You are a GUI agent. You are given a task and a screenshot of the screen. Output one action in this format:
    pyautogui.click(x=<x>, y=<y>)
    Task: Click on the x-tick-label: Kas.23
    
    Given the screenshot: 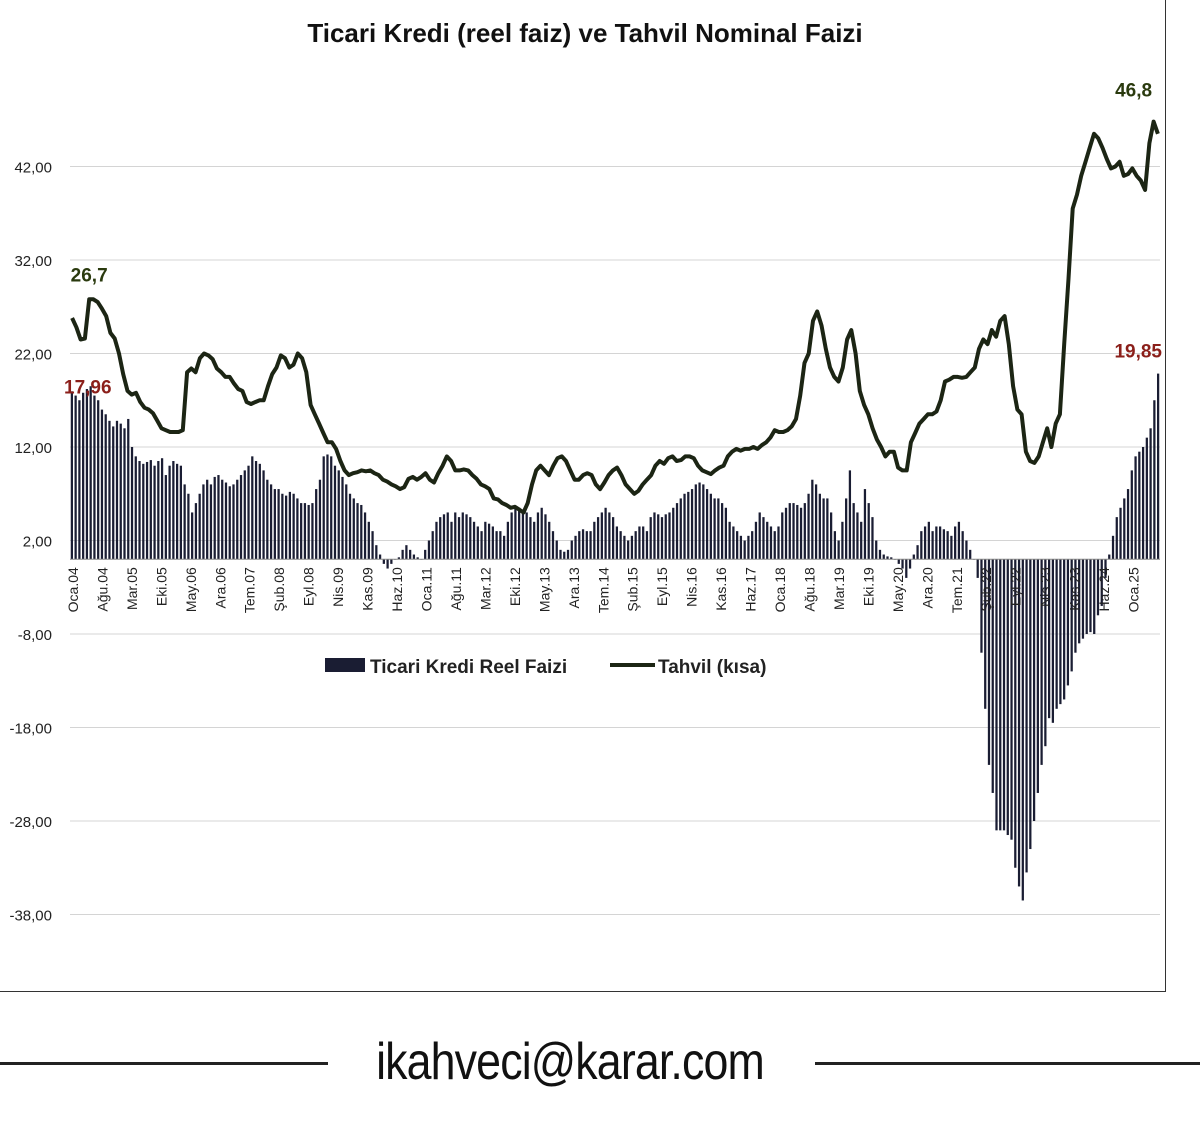 What is the action you would take?
    pyautogui.click(x=1075, y=589)
    